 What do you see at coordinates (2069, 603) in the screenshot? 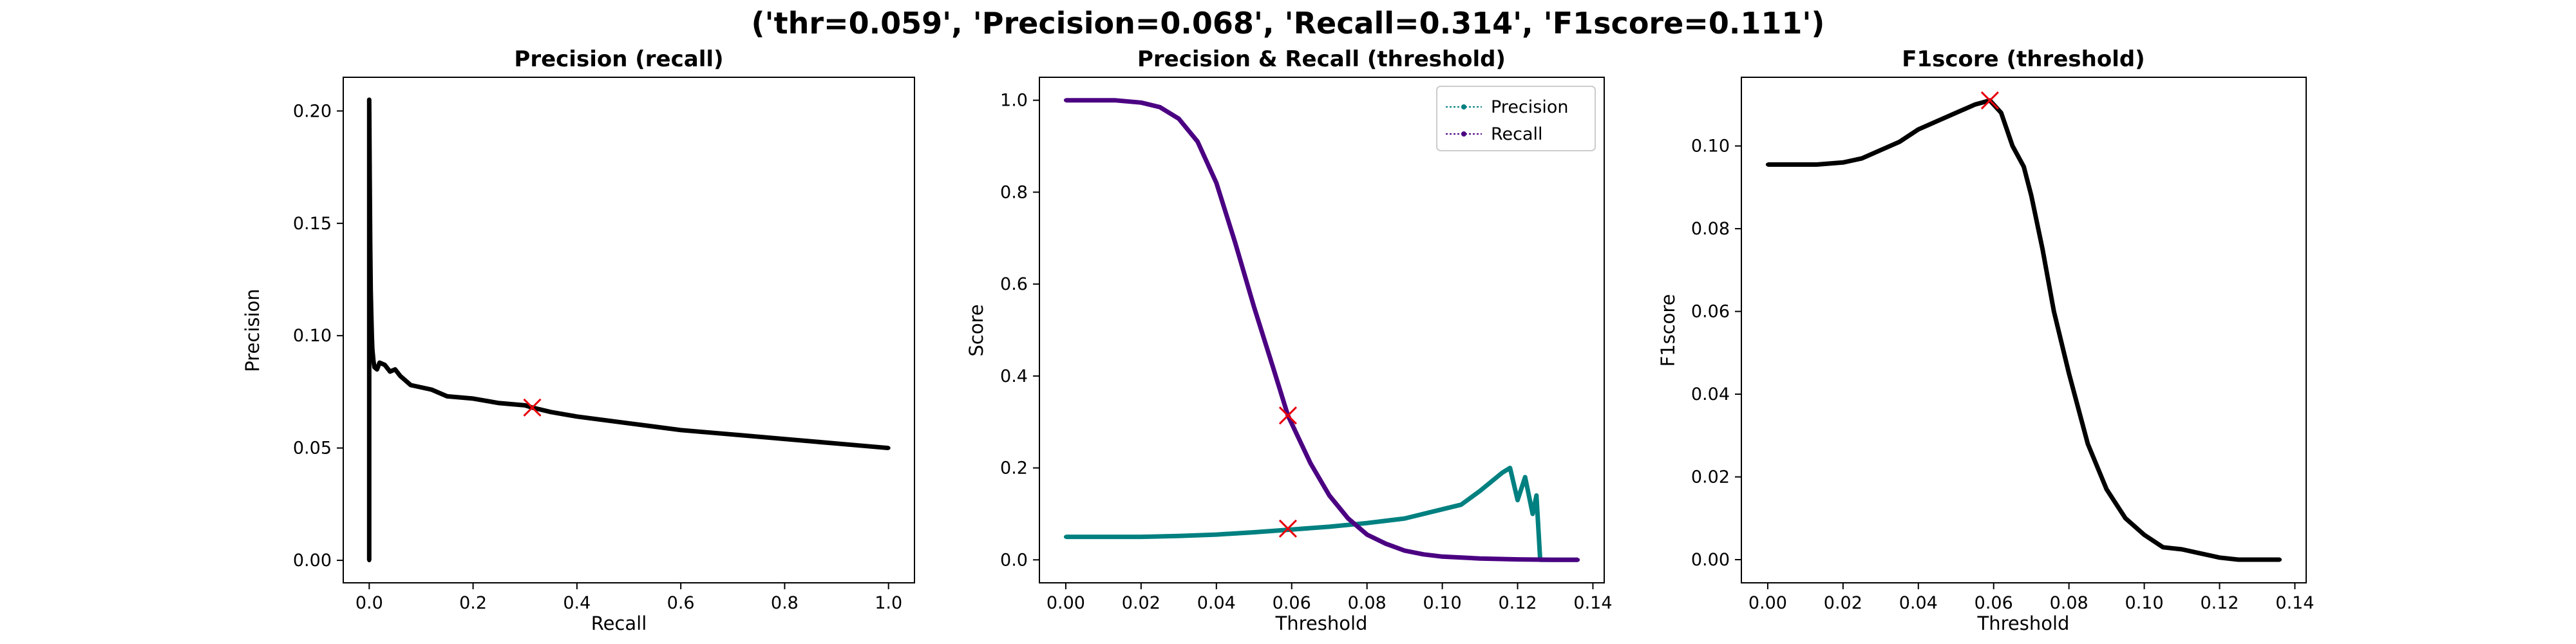
I see `x-tick-label: 0.08` at bounding box center [2069, 603].